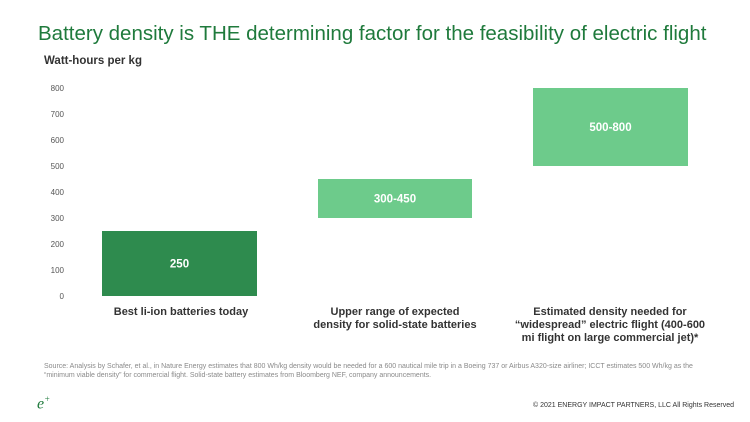 The height and width of the screenshot is (422, 750). I want to click on category-label: mi flight on large commercial jet)*, so click(610, 338).